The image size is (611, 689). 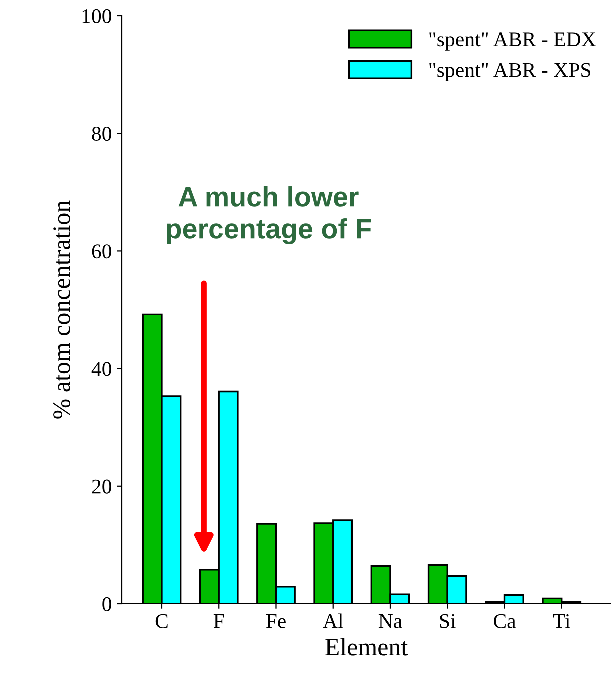 What do you see at coordinates (513, 41) in the screenshot?
I see `legend-label: "spent" ABR - EDX` at bounding box center [513, 41].